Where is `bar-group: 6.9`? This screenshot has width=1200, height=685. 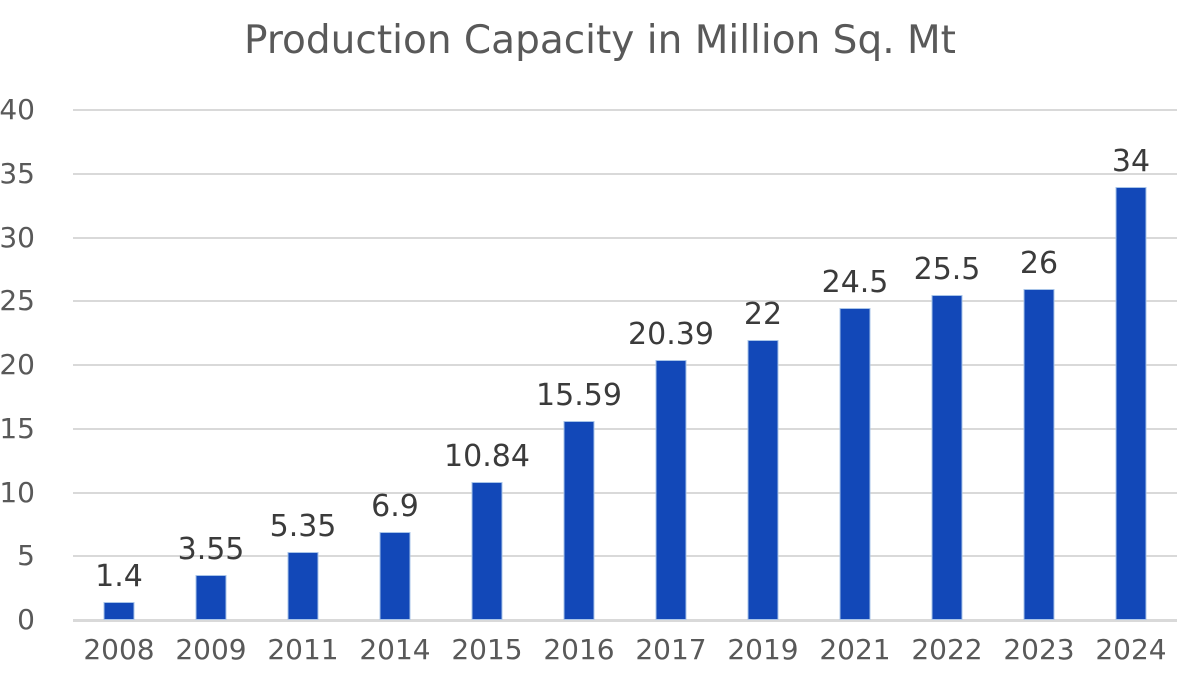
bar-group: 6.9 is located at coordinates (395, 365).